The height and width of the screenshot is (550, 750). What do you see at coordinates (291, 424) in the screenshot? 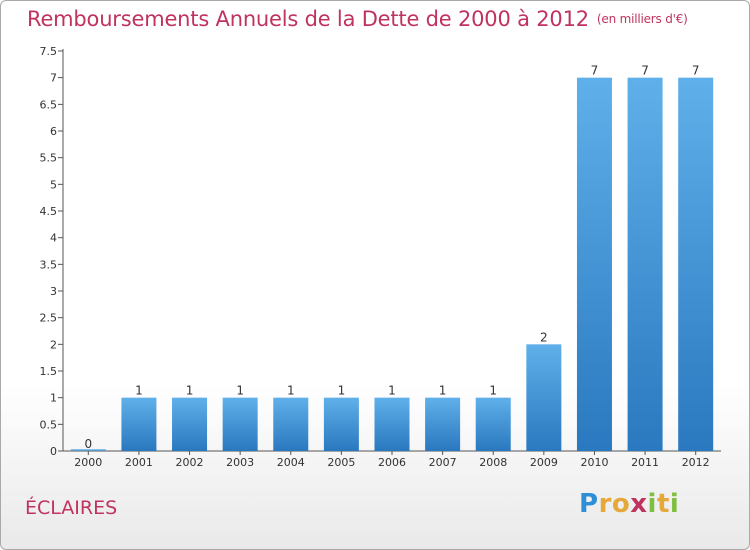
I see `bar-2004` at bounding box center [291, 424].